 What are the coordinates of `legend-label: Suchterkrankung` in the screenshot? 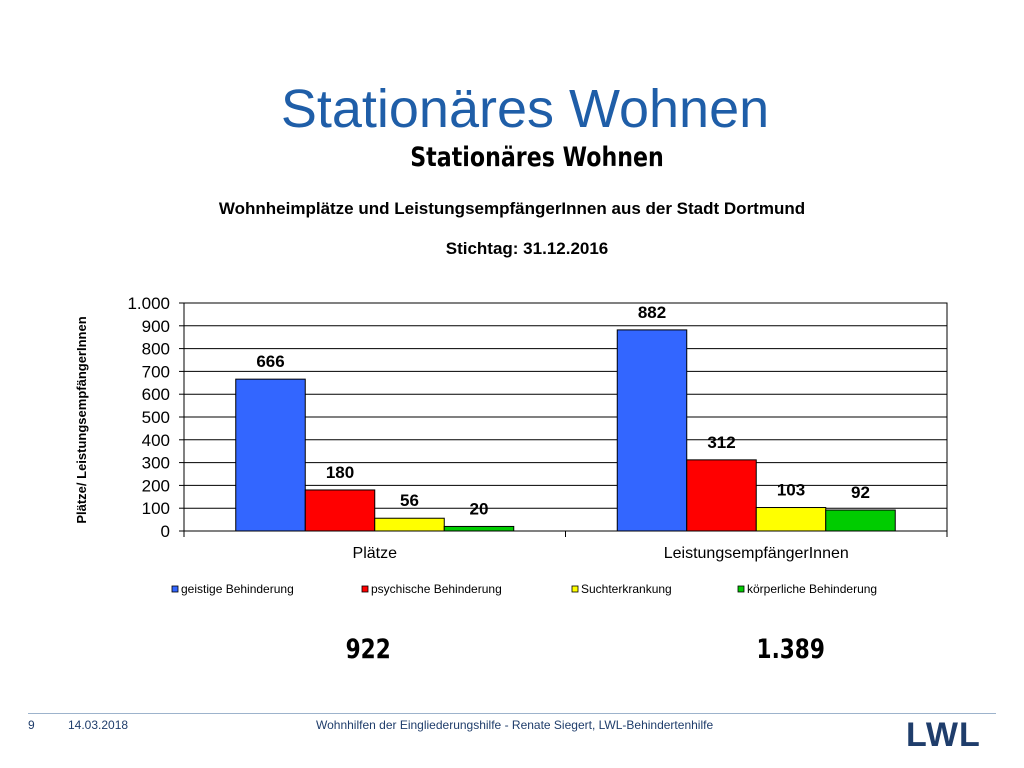 It's located at (626, 589).